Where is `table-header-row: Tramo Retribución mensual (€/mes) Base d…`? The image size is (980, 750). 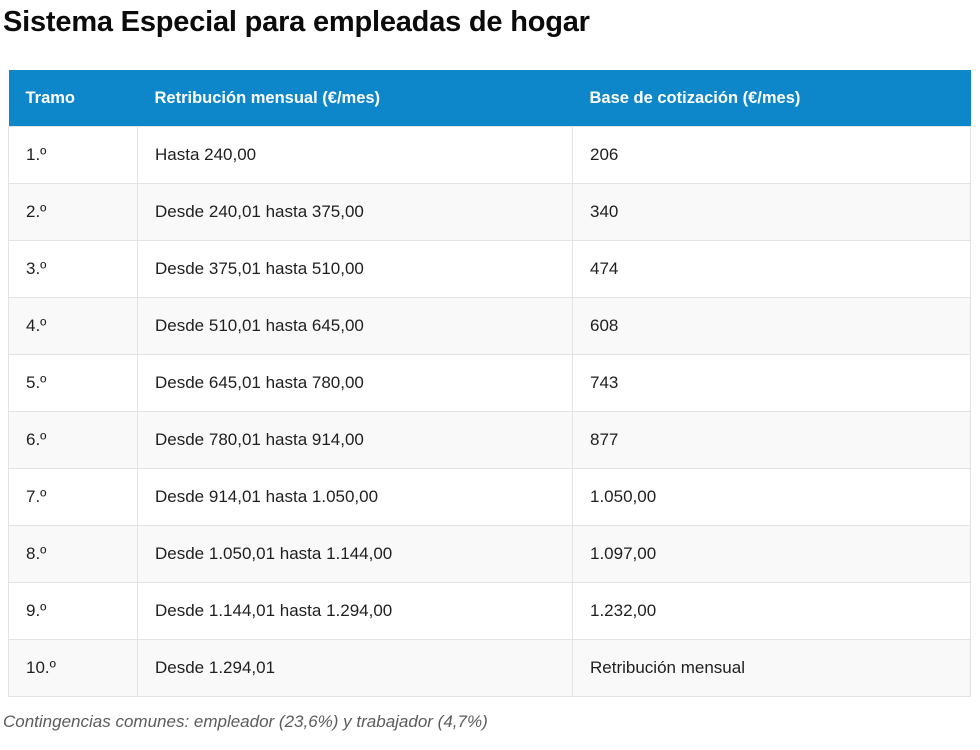
table-header-row: Tramo Retribución mensual (€/mes) Base d… is located at coordinates (489, 98).